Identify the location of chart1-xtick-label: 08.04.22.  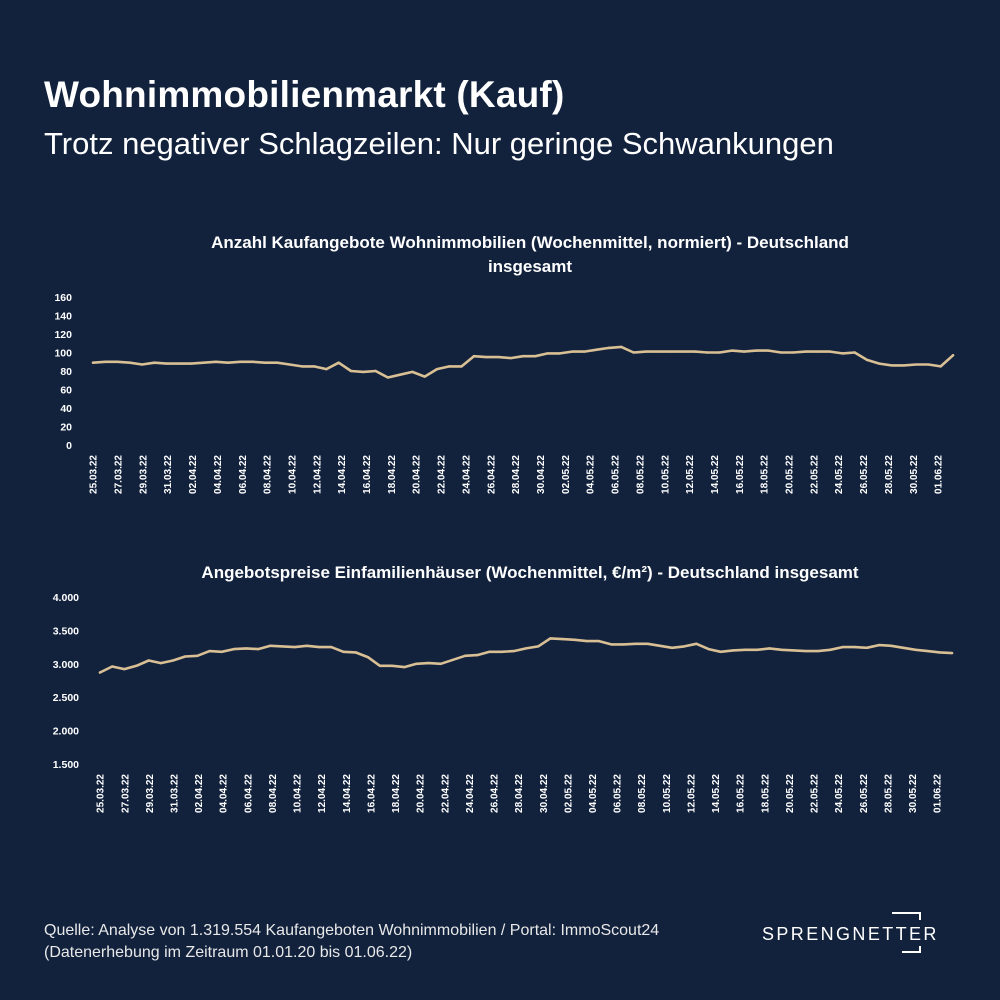
(268, 474).